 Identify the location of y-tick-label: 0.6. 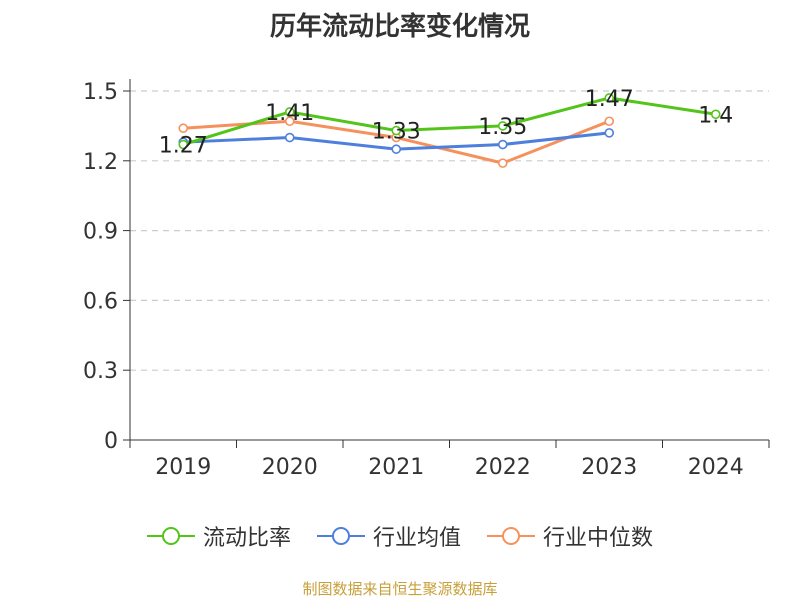
(100, 301).